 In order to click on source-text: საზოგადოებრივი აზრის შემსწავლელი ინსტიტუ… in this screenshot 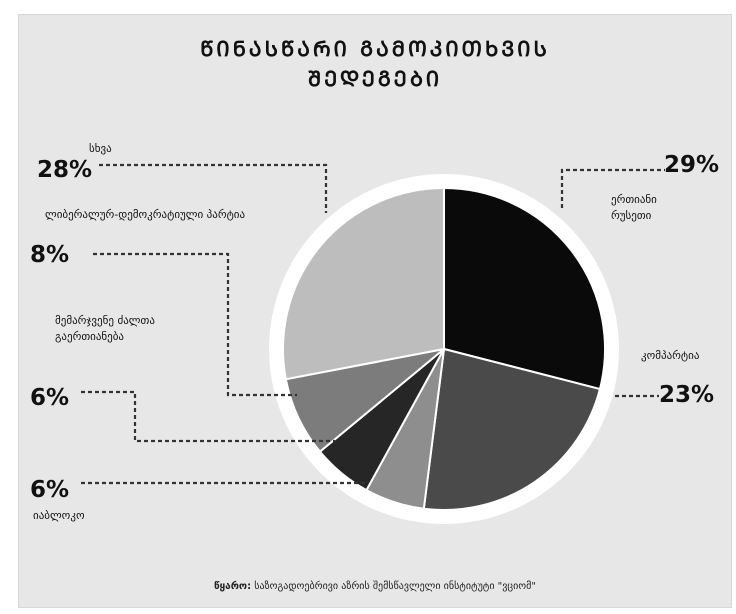, I will do `click(395, 586)`.